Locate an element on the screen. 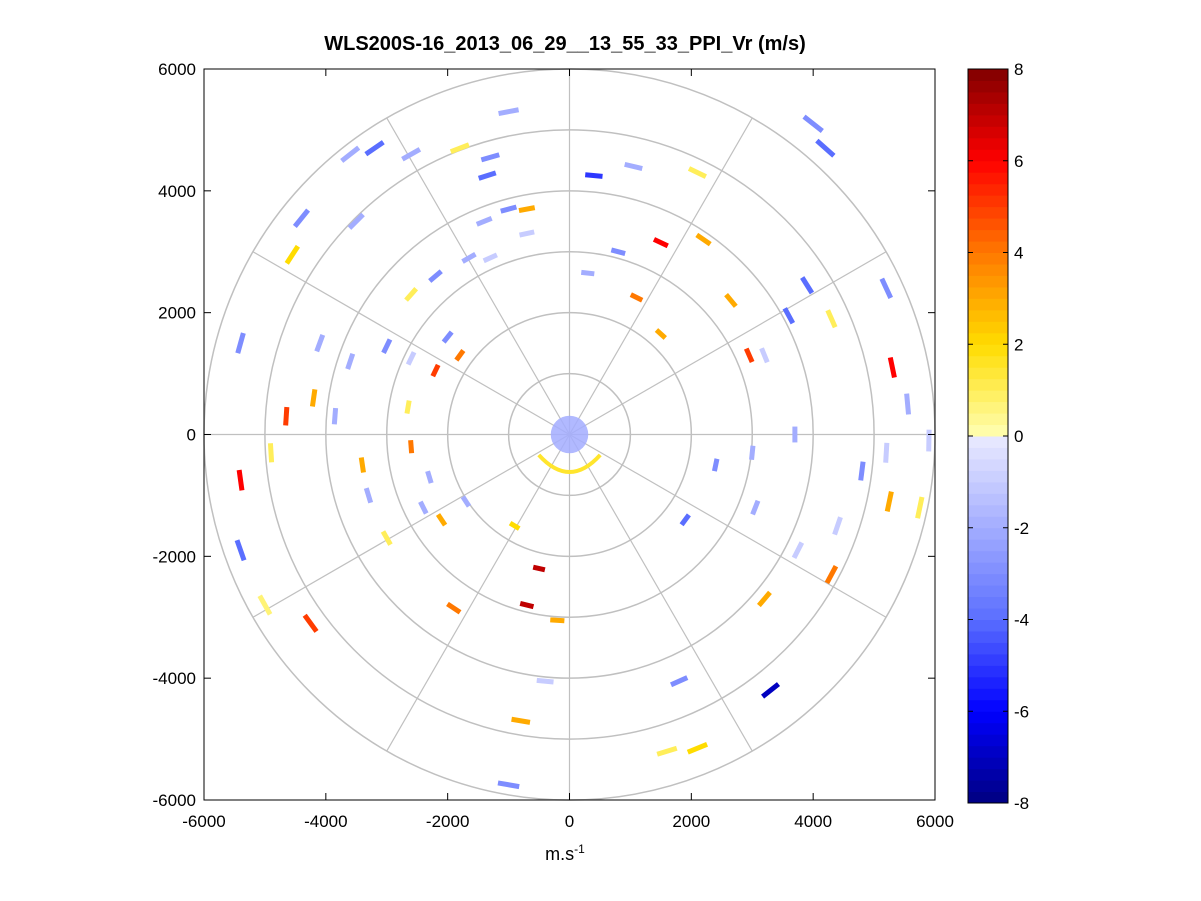  y-tick-label: 0 is located at coordinates (191, 435).